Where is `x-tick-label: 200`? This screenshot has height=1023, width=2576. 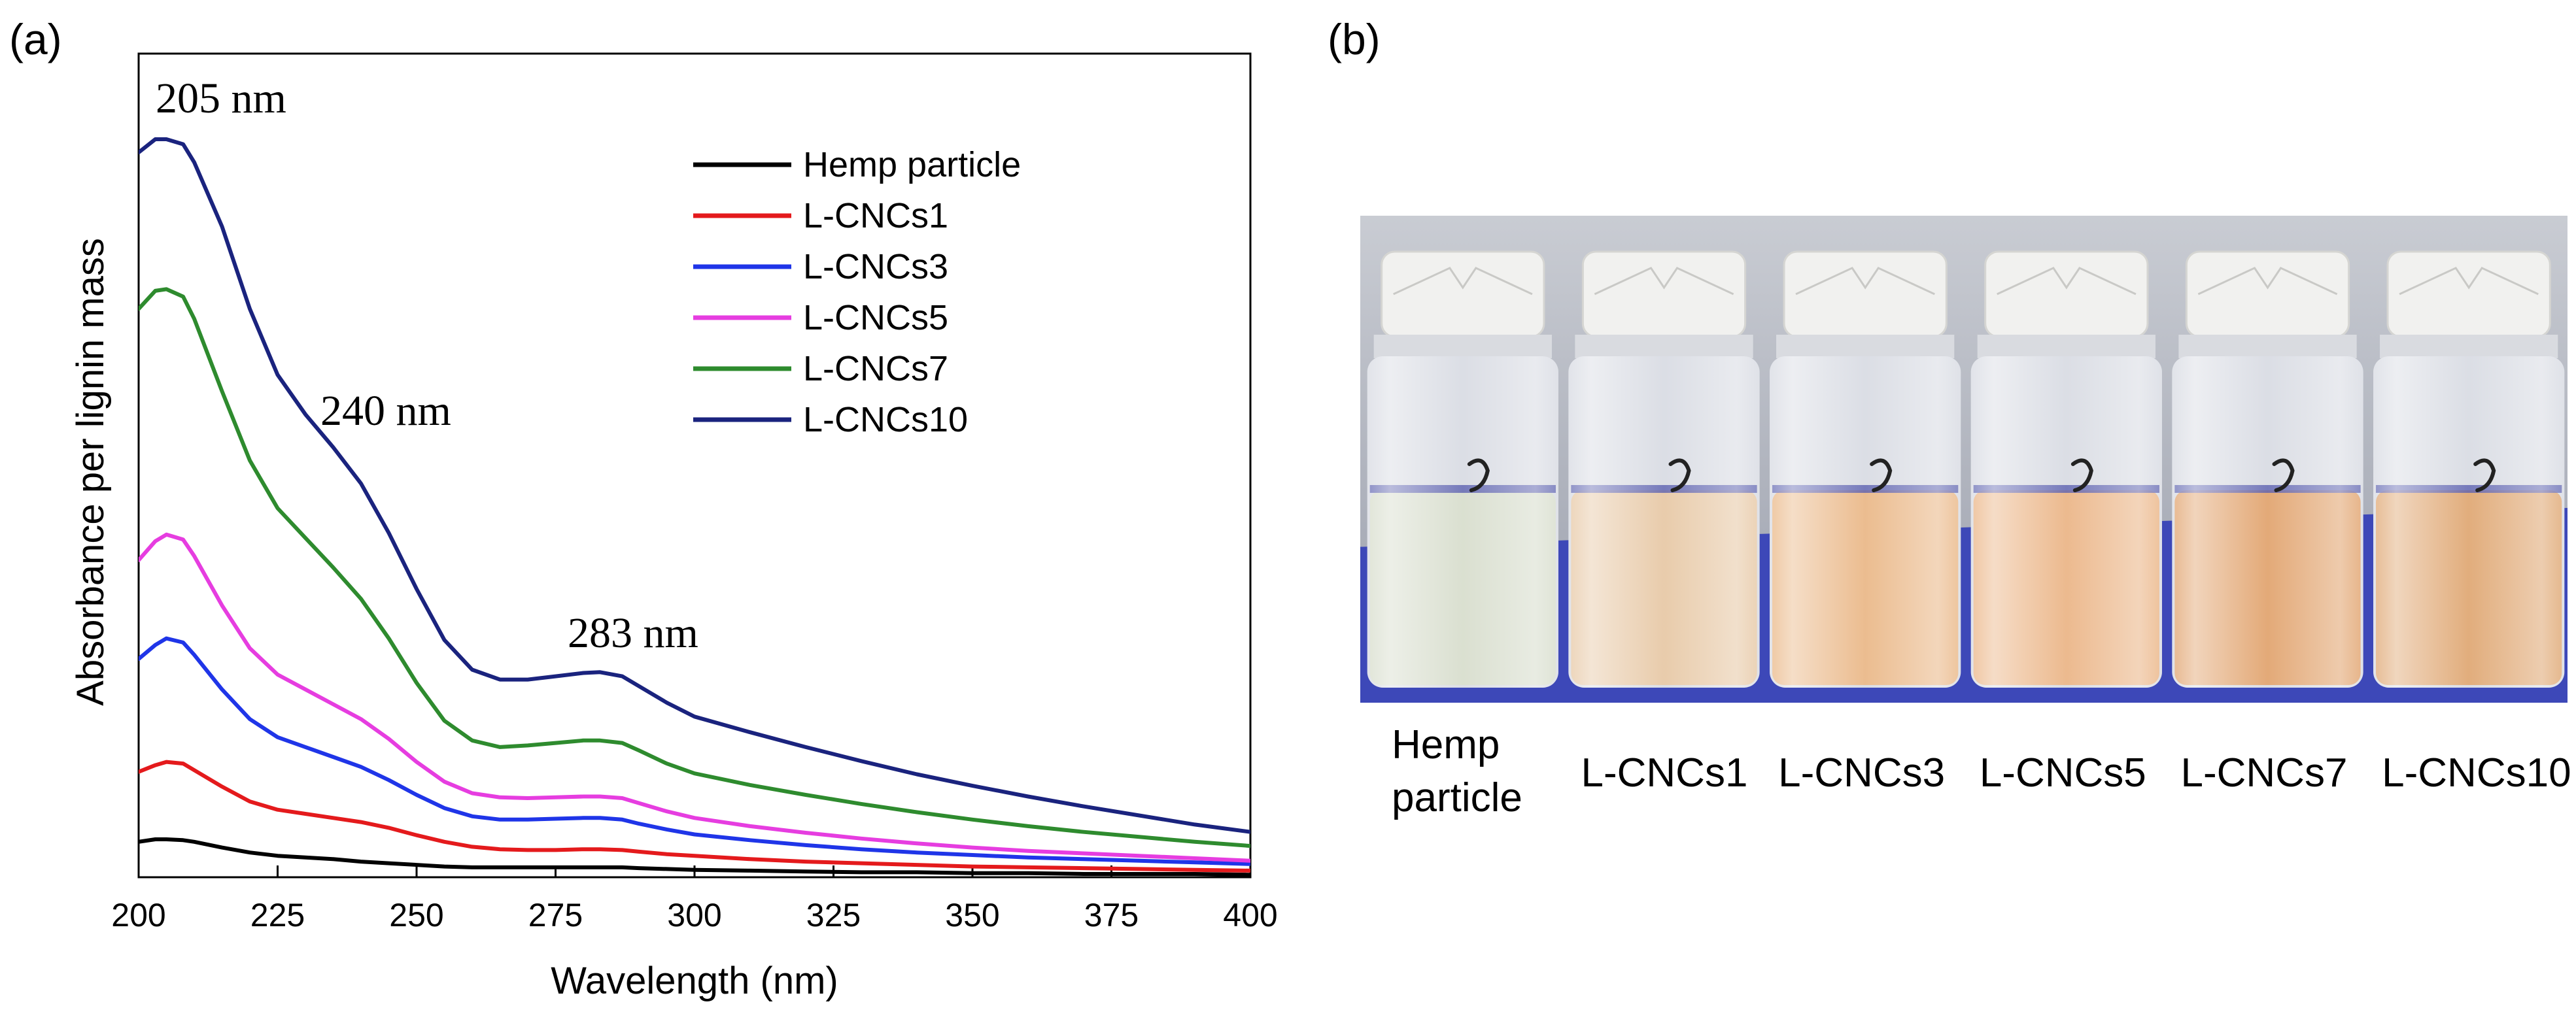 x-tick-label: 200 is located at coordinates (138, 915).